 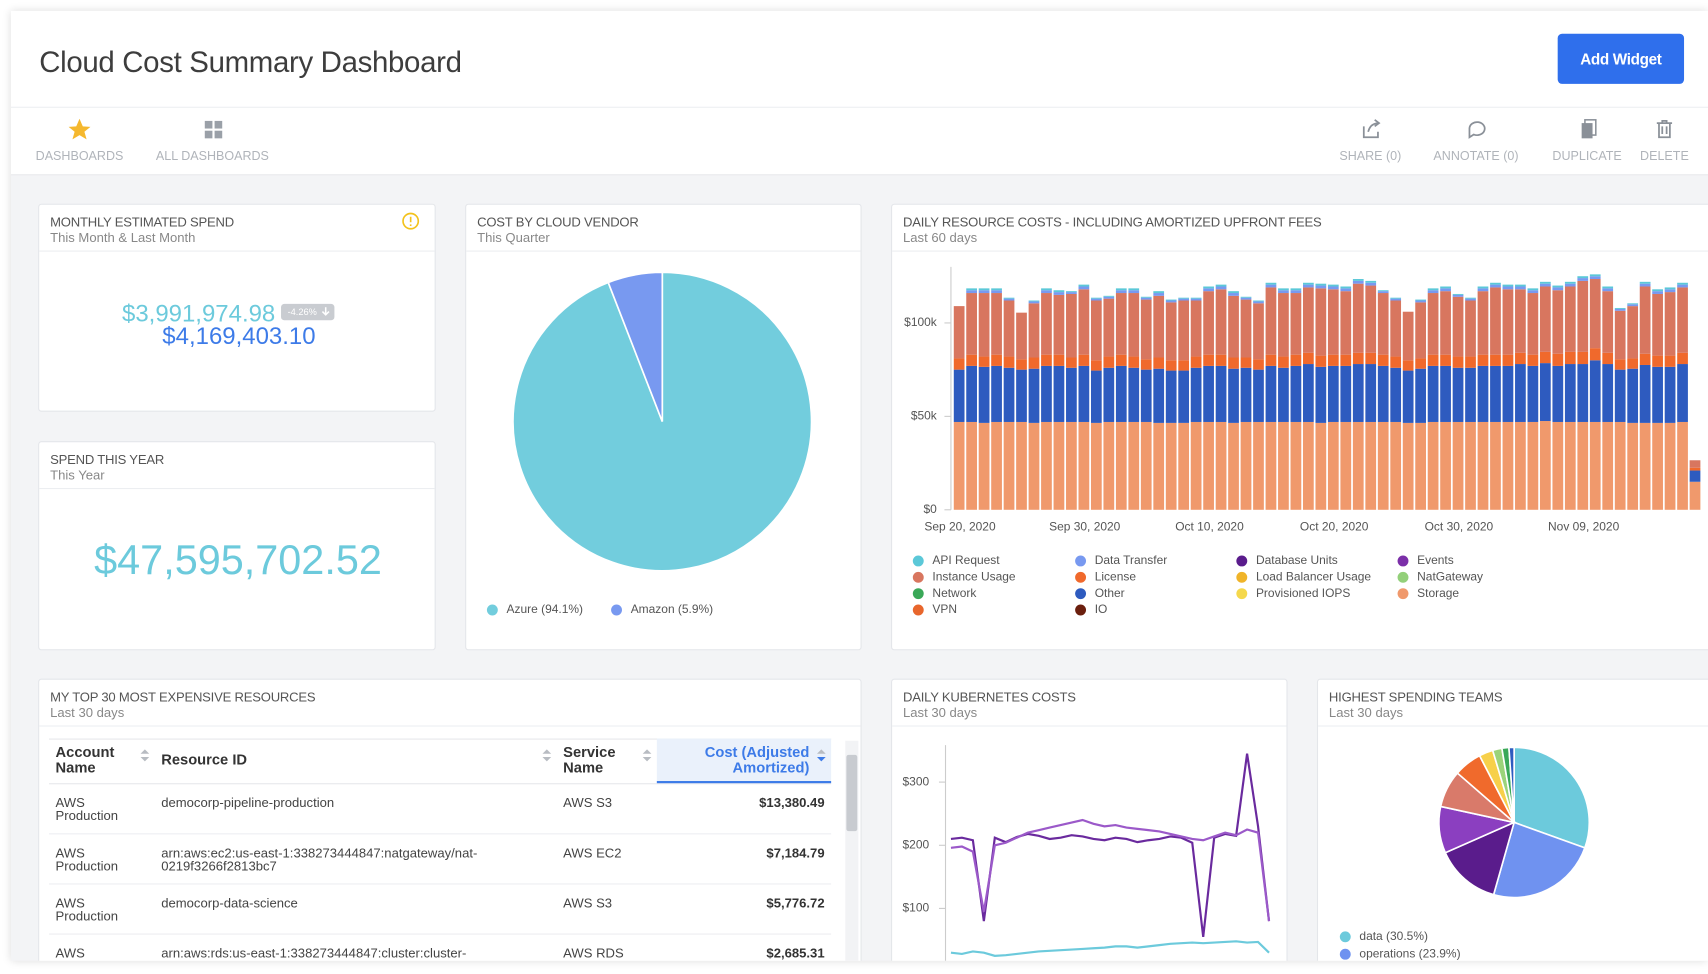 I want to click on column-header: Account Name, so click(x=85, y=759).